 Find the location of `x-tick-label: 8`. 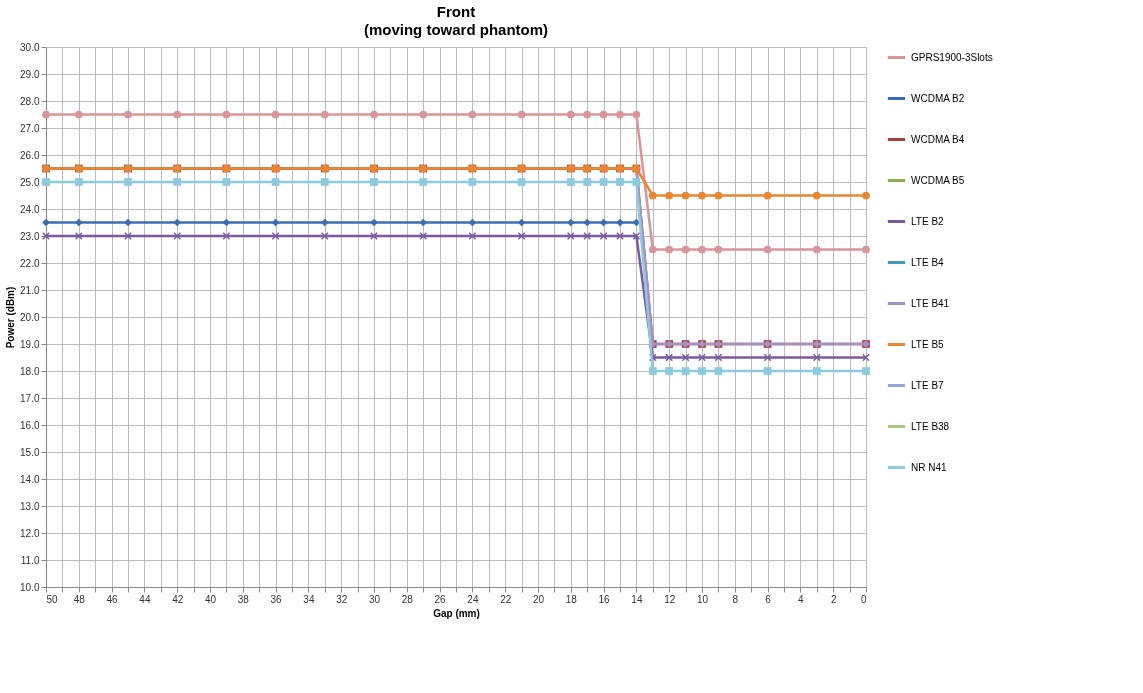

x-tick-label: 8 is located at coordinates (735, 599).